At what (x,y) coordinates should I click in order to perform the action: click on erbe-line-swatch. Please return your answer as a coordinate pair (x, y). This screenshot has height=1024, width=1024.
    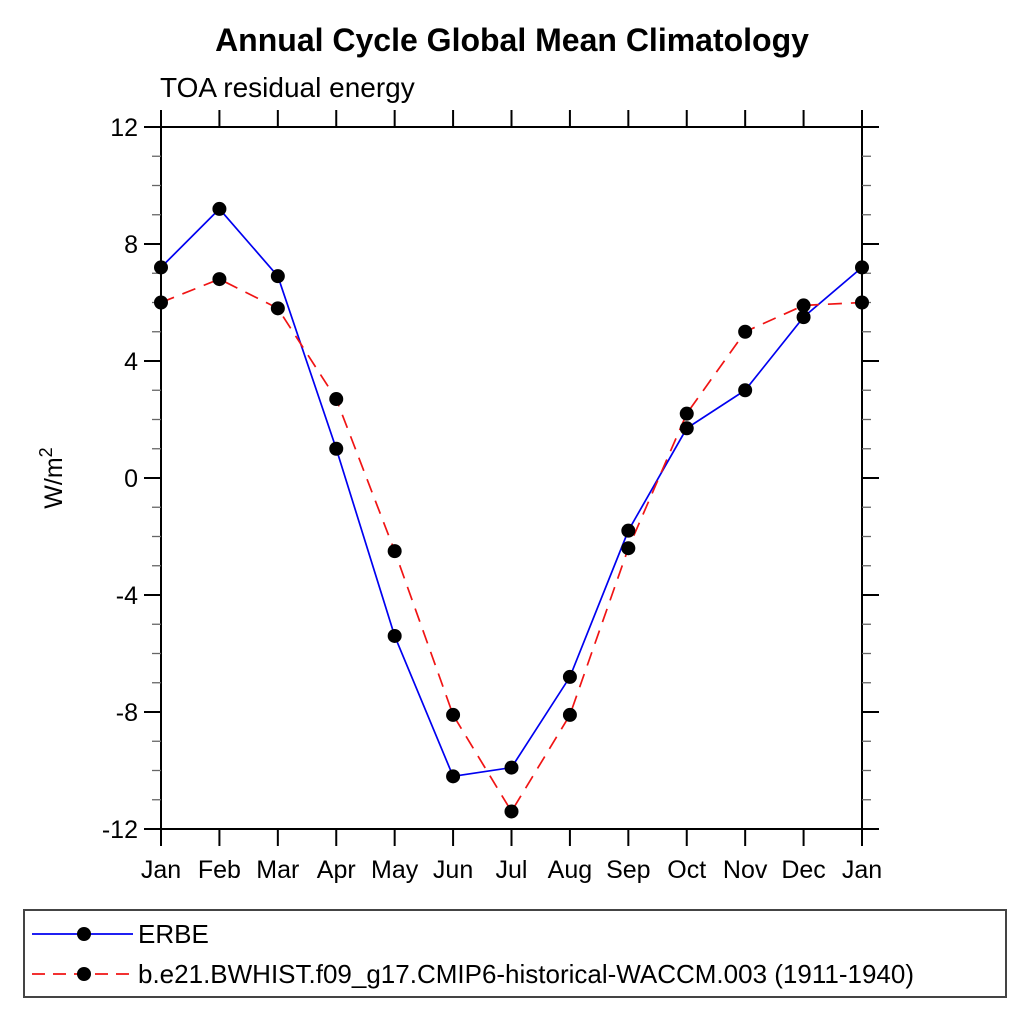
    Looking at the image, I should click on (82, 934).